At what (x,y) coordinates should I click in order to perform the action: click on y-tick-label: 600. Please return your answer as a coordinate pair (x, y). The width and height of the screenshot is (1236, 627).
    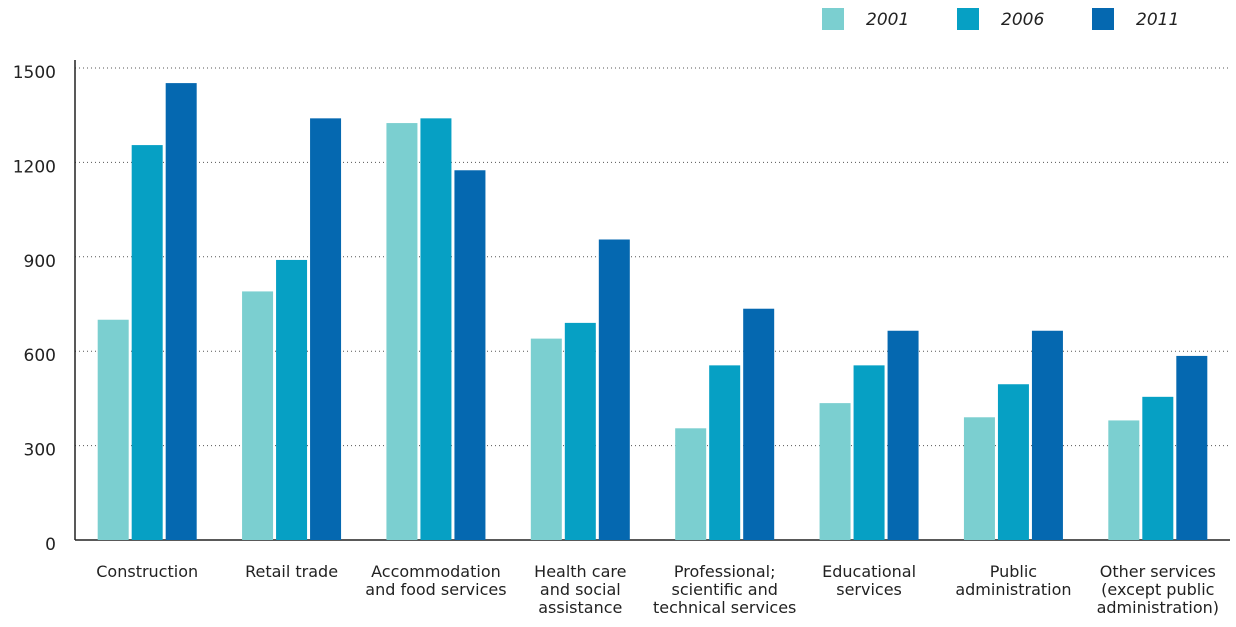
    Looking at the image, I should click on (40, 356).